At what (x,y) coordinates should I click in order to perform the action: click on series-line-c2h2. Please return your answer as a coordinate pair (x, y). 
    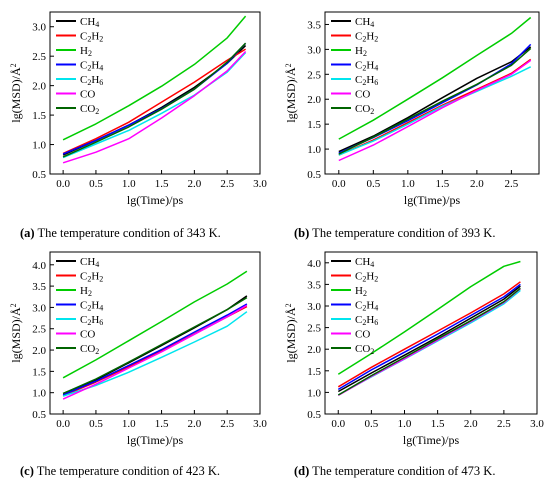
    Looking at the image, I should click on (154, 101).